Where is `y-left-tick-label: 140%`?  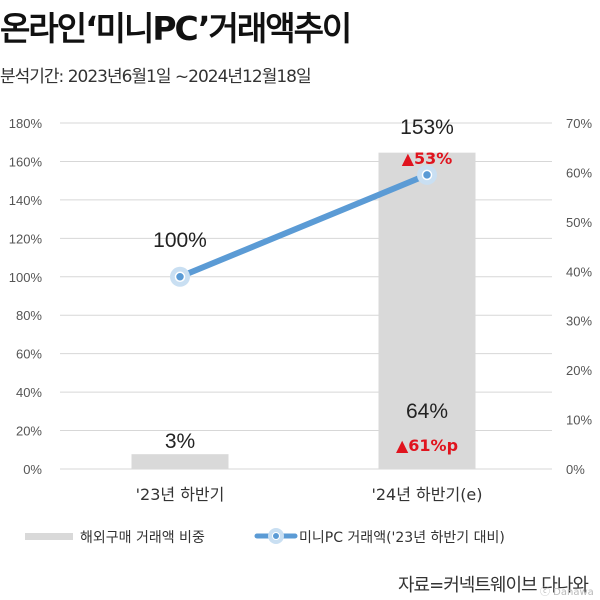
y-left-tick-label: 140% is located at coordinates (26, 200).